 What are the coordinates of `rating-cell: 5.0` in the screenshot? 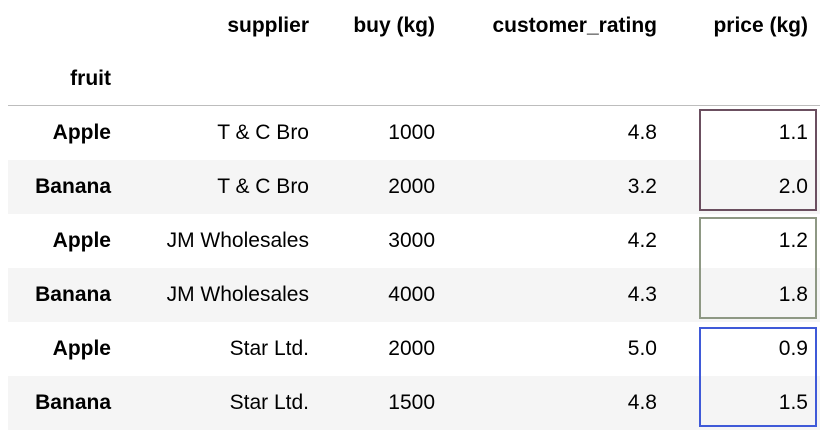 It's located at (642, 348).